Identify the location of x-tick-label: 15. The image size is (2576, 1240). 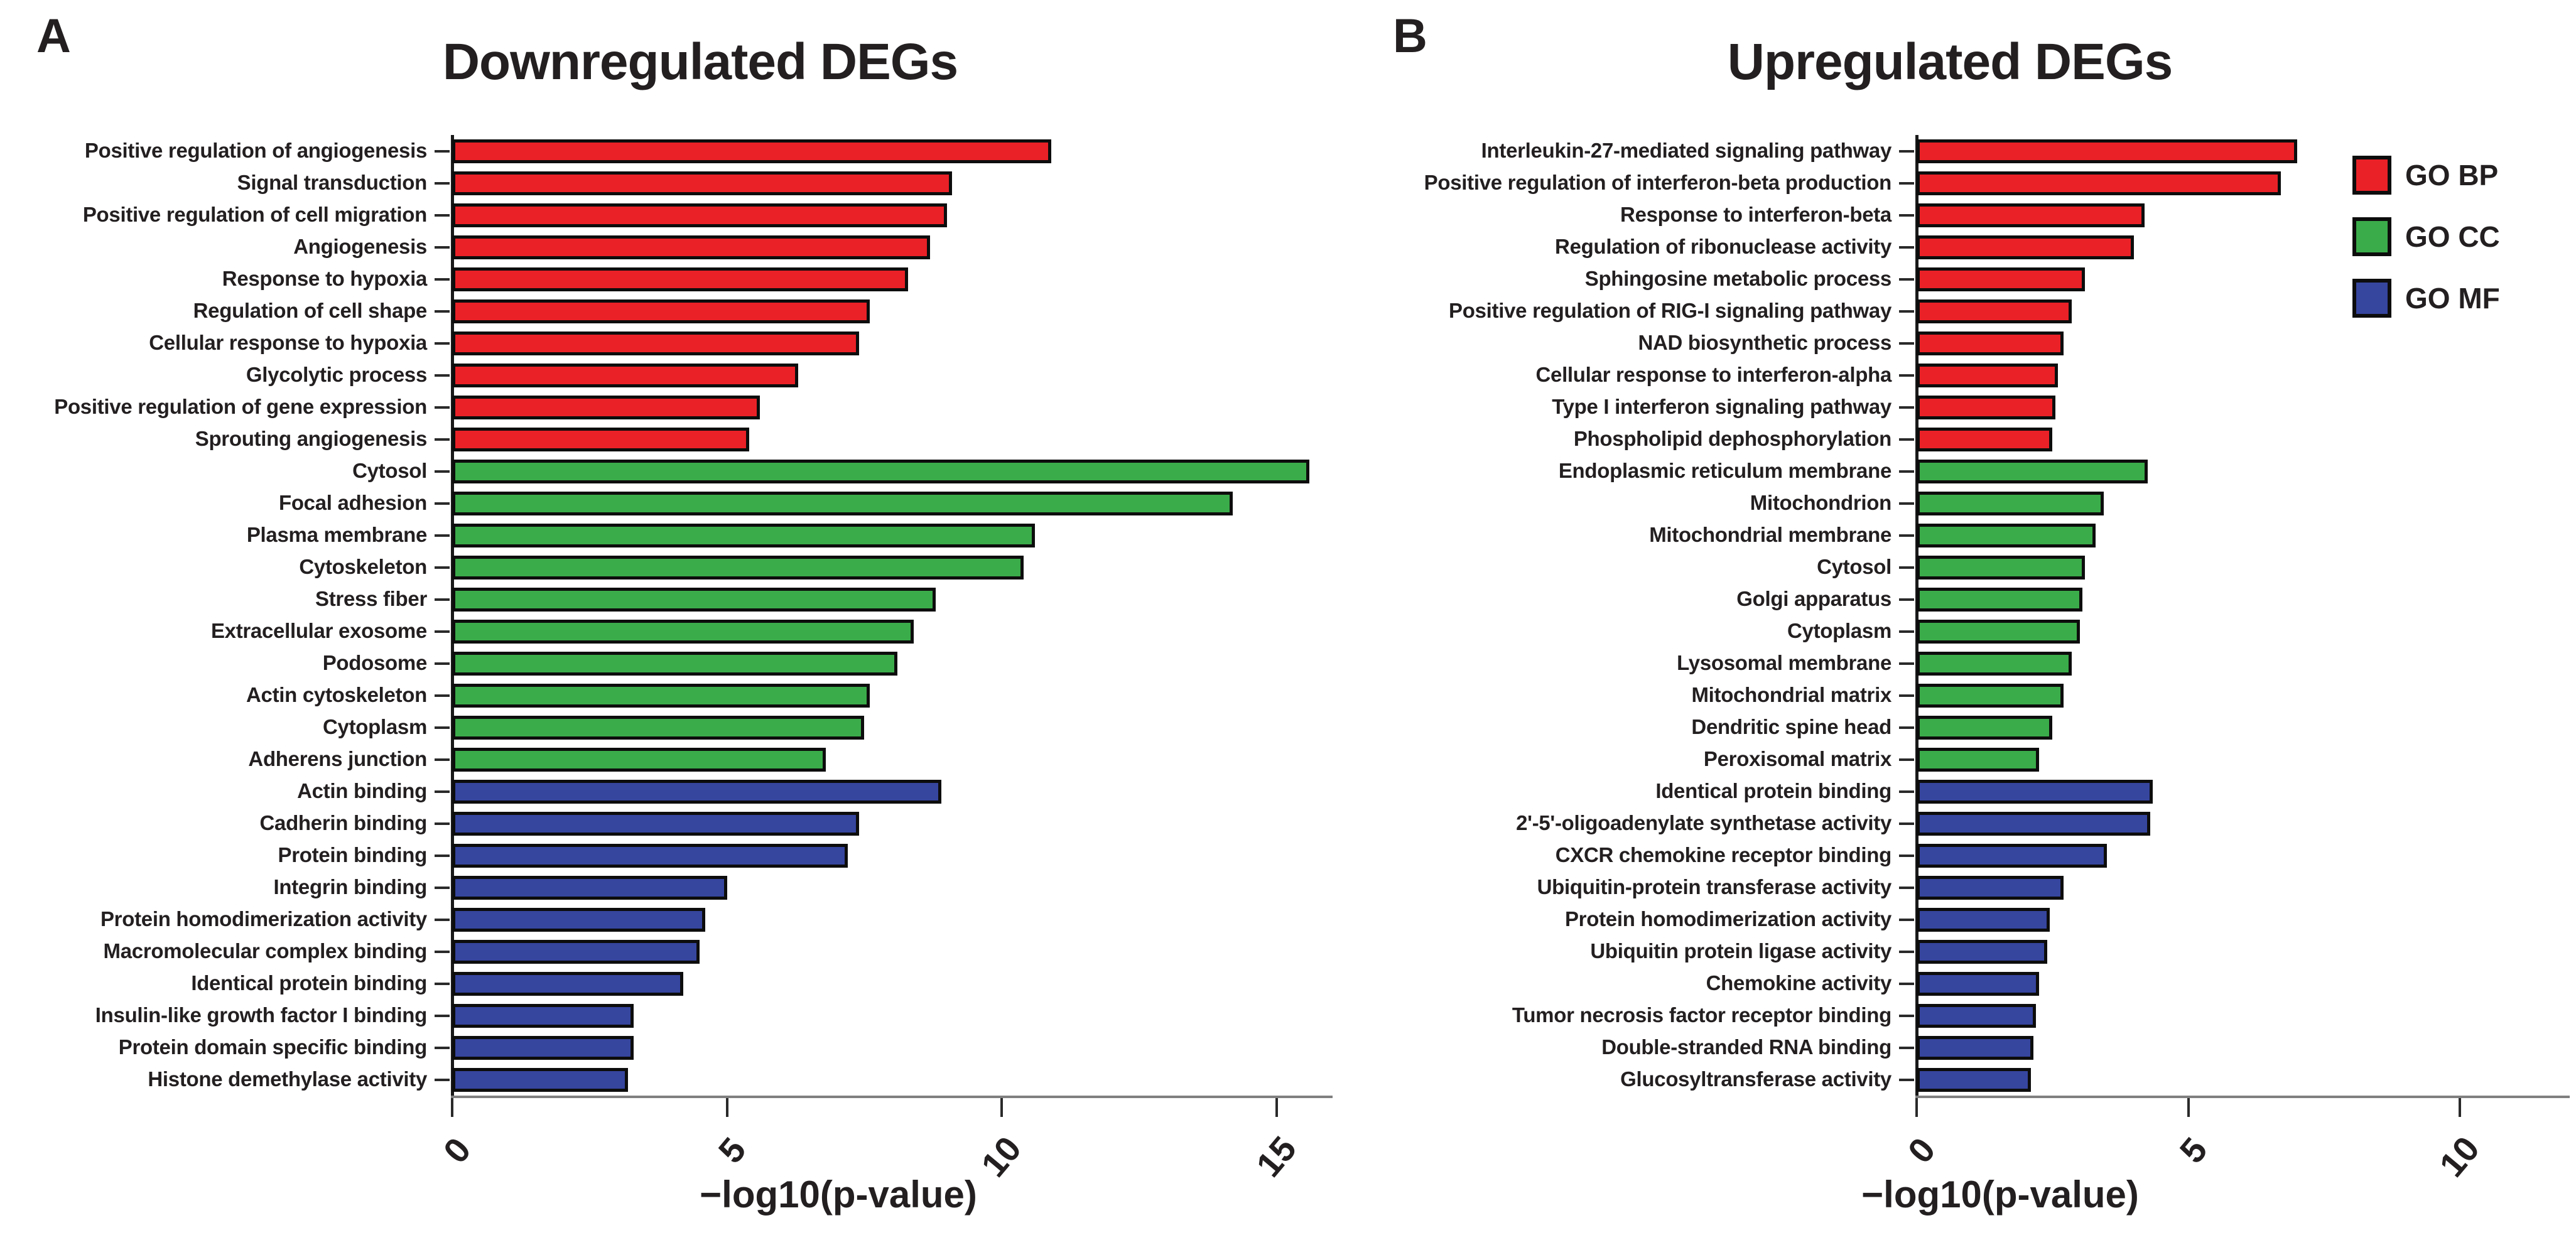
(1276, 1157).